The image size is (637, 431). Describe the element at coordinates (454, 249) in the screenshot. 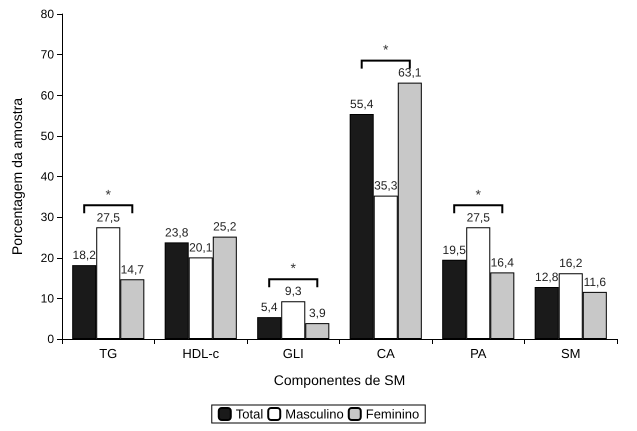

I see `data-label: 19,5` at that location.